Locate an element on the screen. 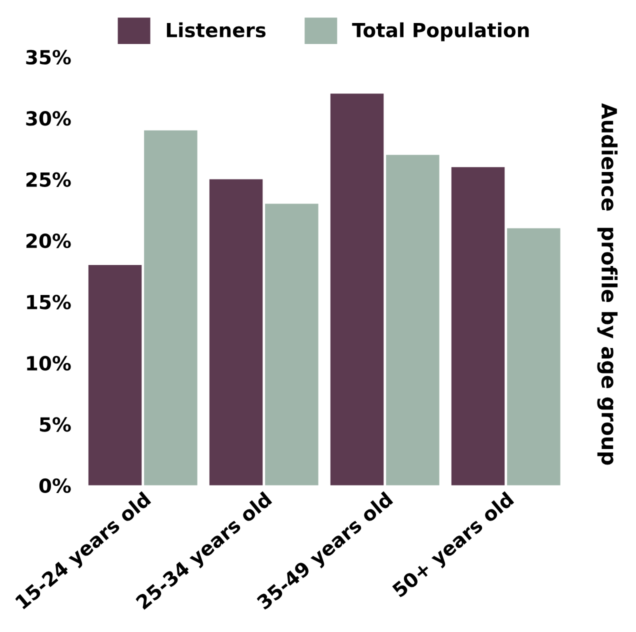 The width and height of the screenshot is (636, 632). legend-label: Total Population is located at coordinates (440, 32).